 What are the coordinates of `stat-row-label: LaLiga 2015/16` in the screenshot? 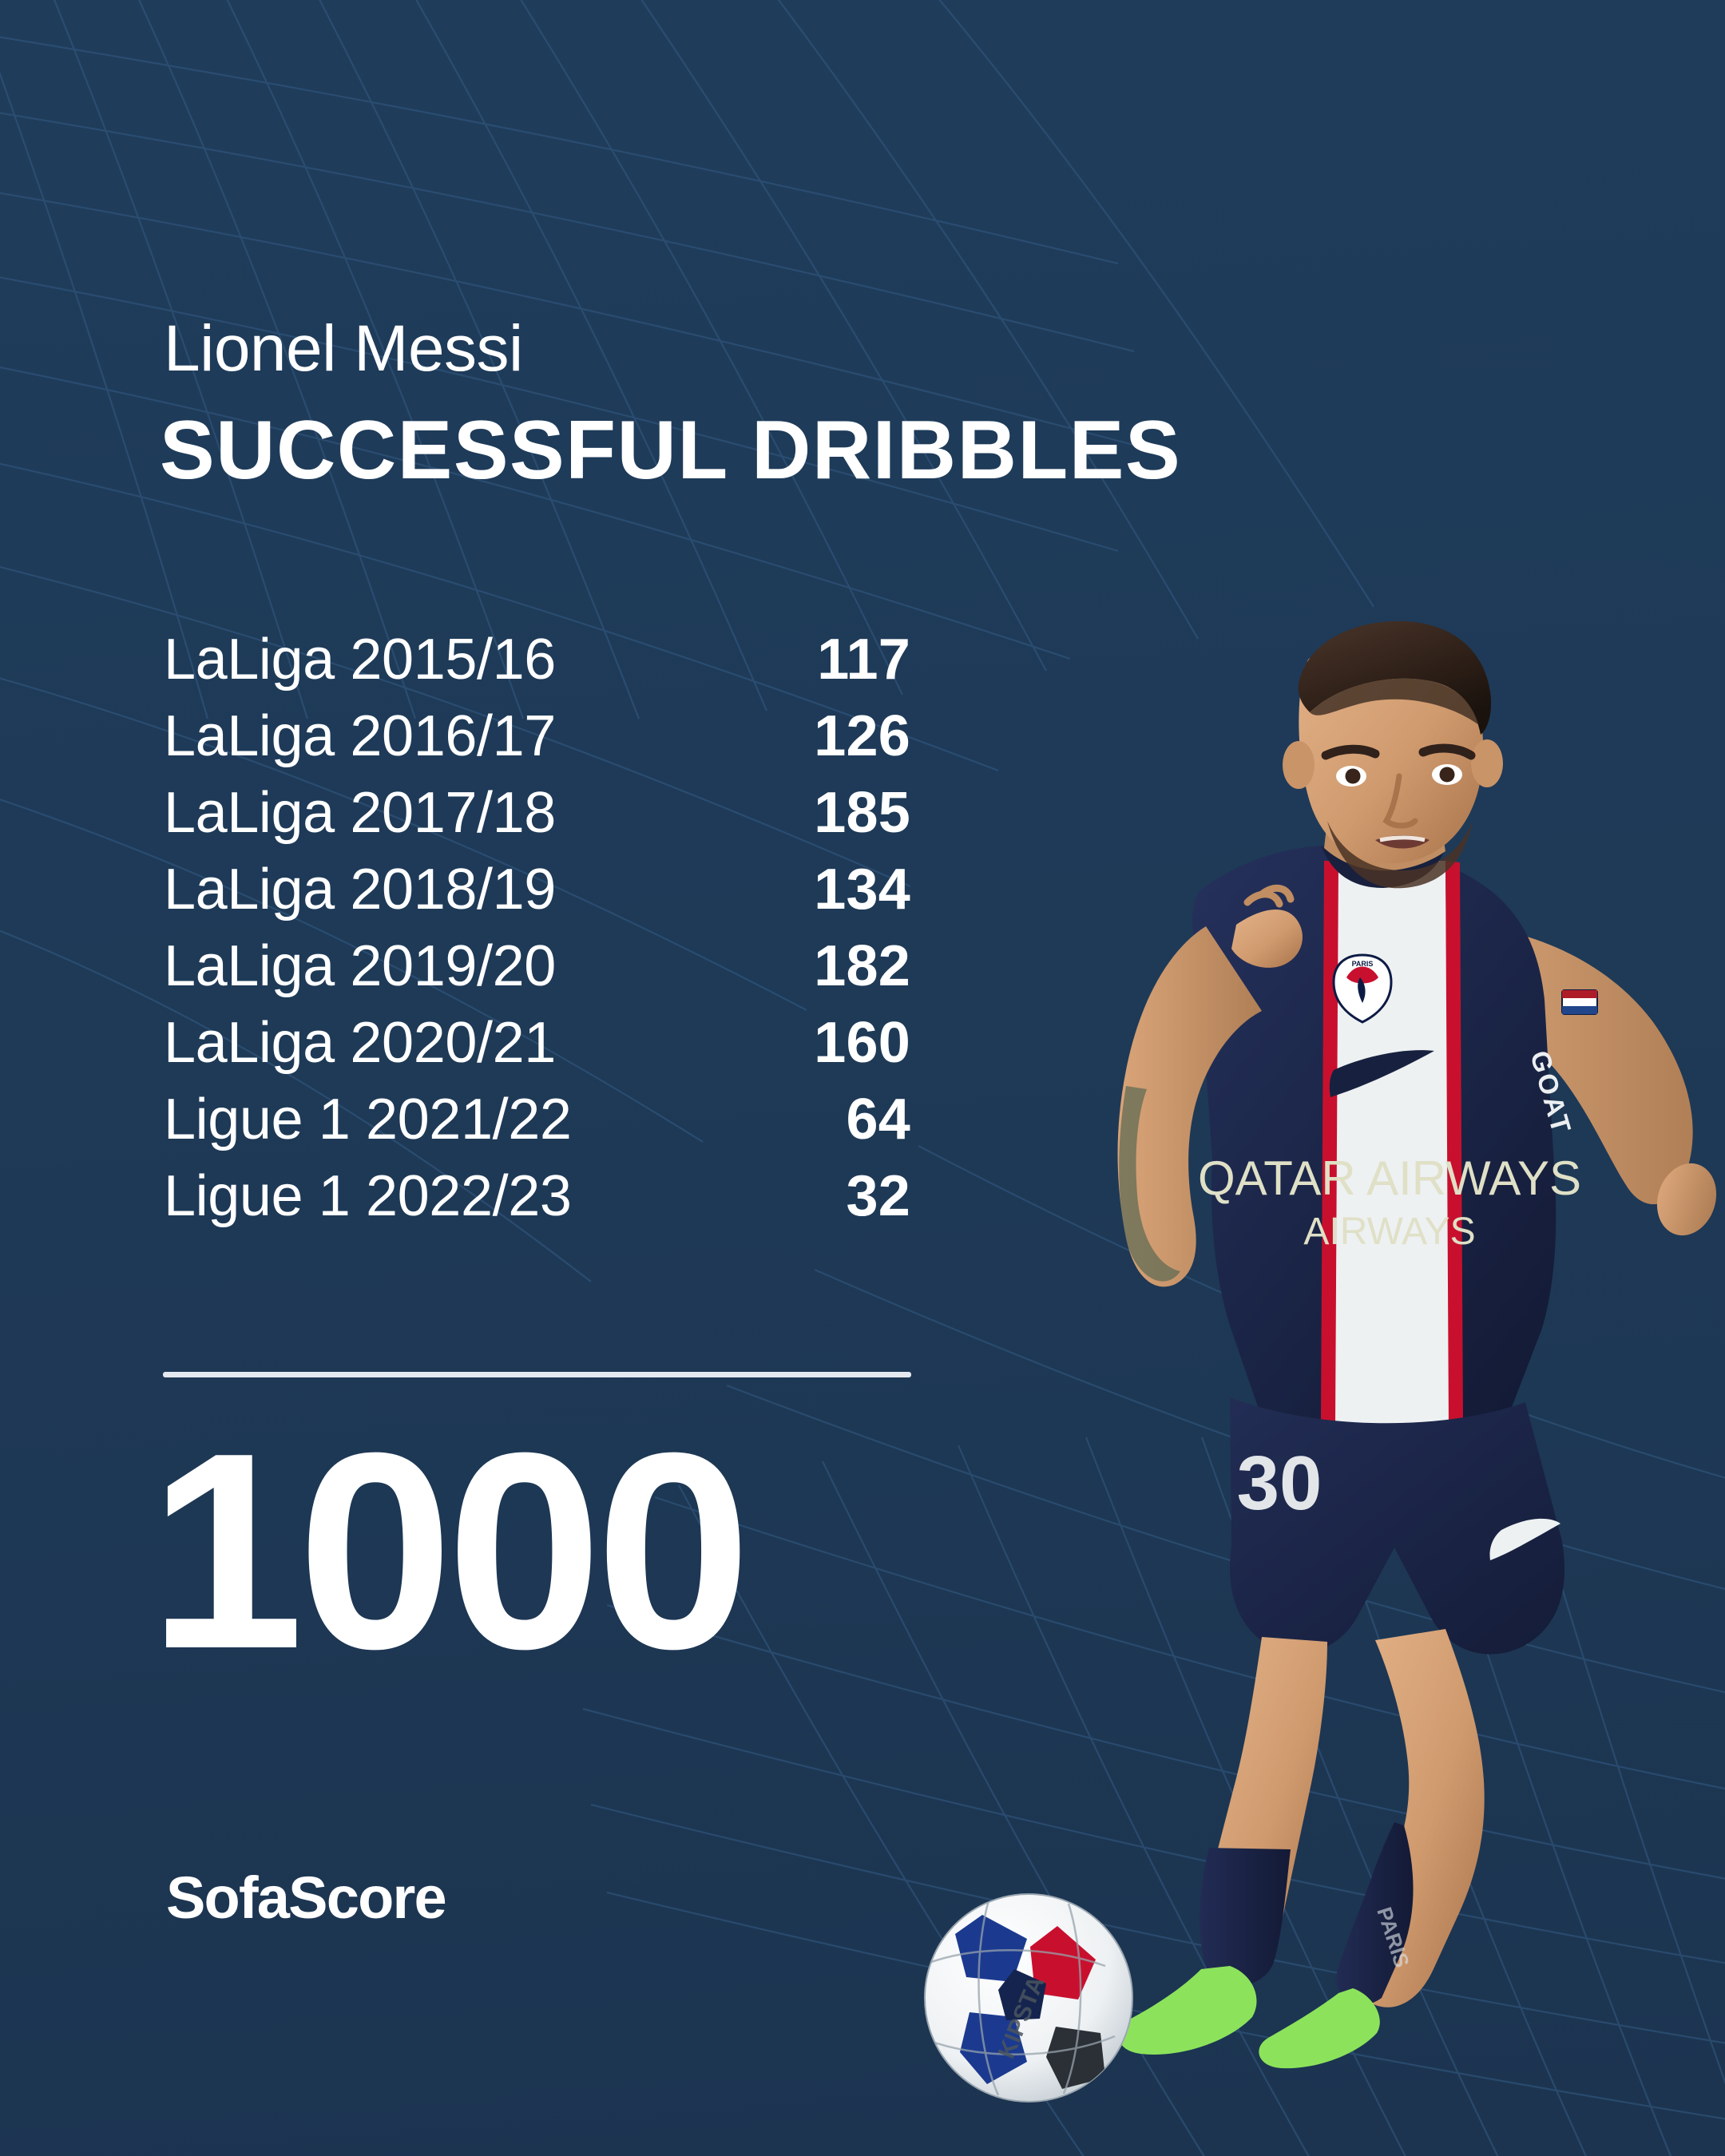 It's located at (360, 660).